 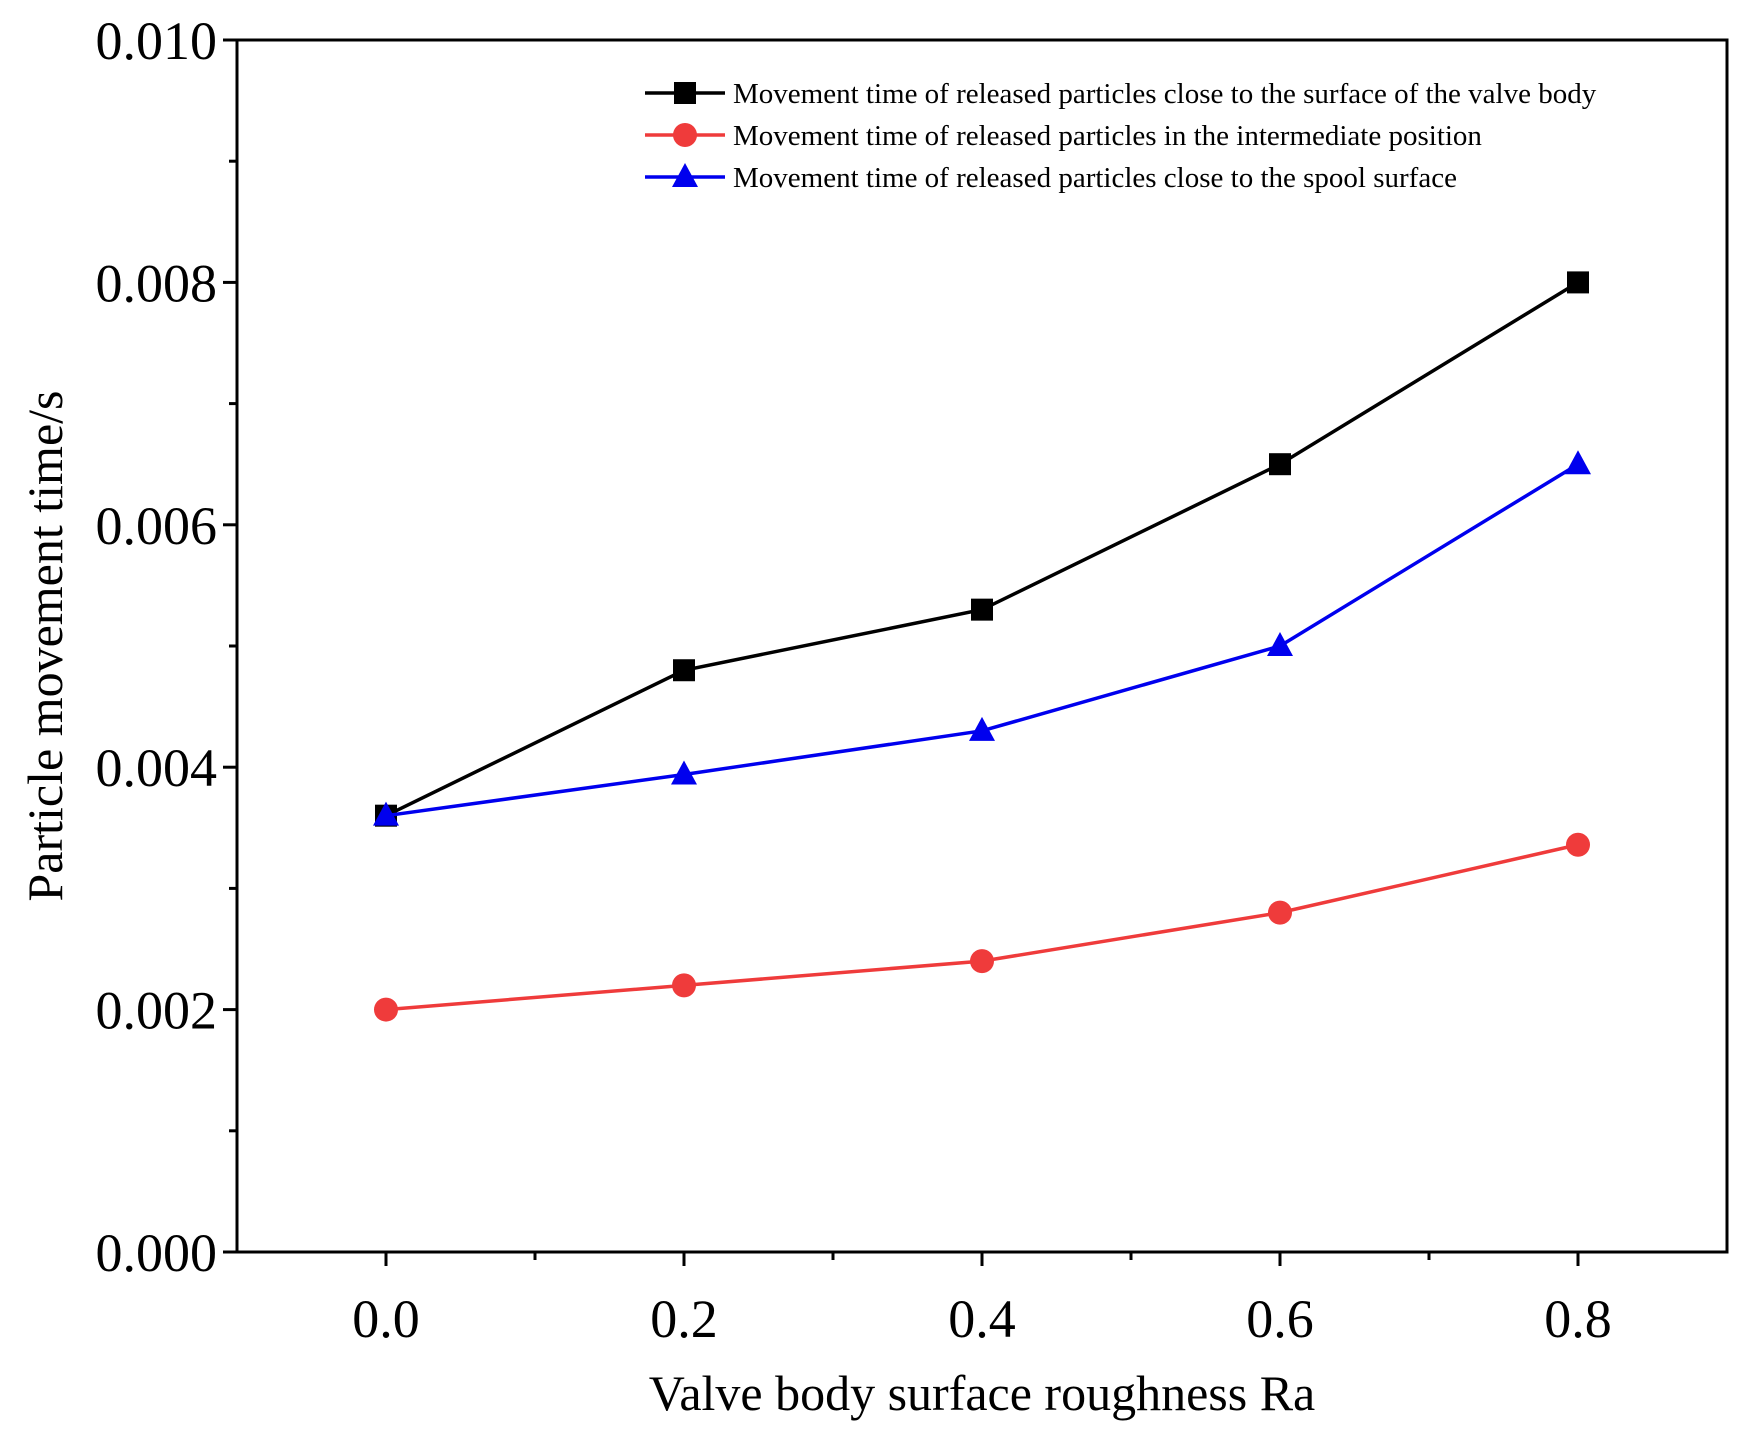 What do you see at coordinates (386, 1319) in the screenshot?
I see `x-tick-label: 0.0` at bounding box center [386, 1319].